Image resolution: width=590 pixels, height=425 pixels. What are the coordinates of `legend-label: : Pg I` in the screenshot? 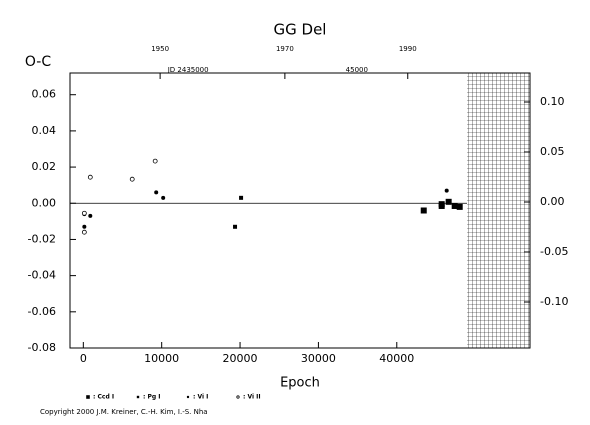 It's located at (152, 397).